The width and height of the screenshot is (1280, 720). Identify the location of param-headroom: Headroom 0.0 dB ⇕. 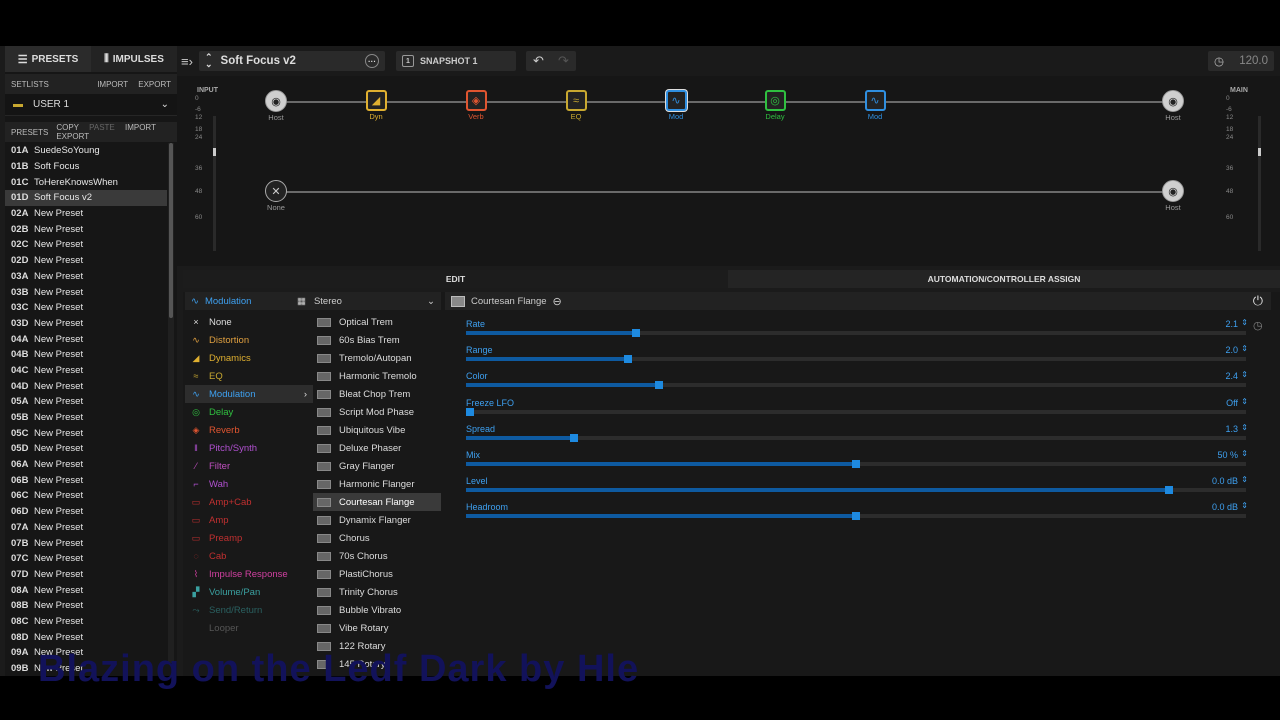
(857, 514).